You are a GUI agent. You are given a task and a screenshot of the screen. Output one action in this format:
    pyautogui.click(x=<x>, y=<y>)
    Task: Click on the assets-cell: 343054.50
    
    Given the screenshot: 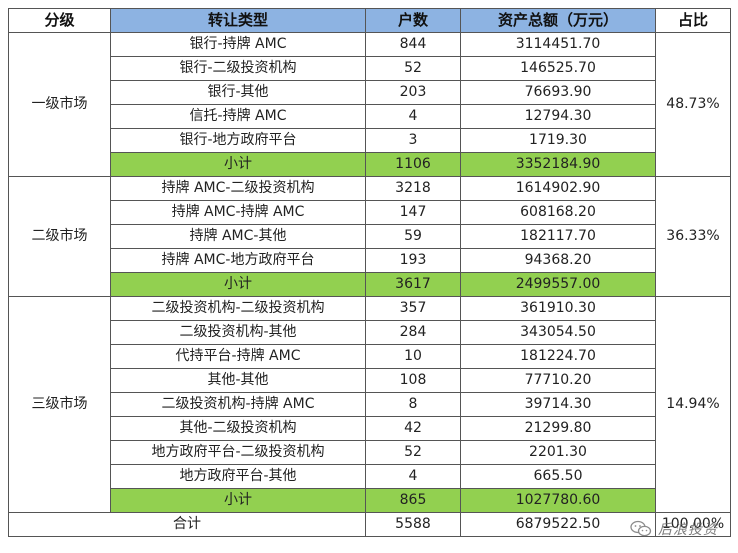 What is the action you would take?
    pyautogui.click(x=558, y=332)
    